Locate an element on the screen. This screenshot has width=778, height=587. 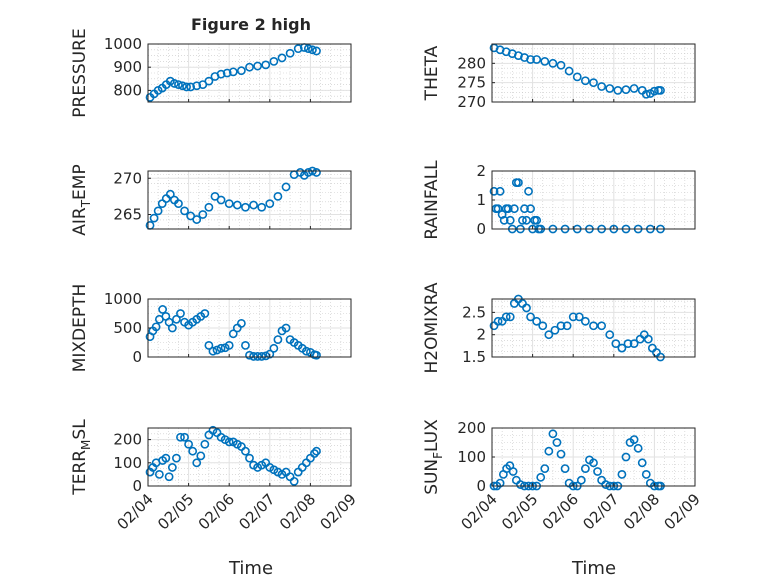
x-tick-label: 02/07 is located at coordinates (600, 511).